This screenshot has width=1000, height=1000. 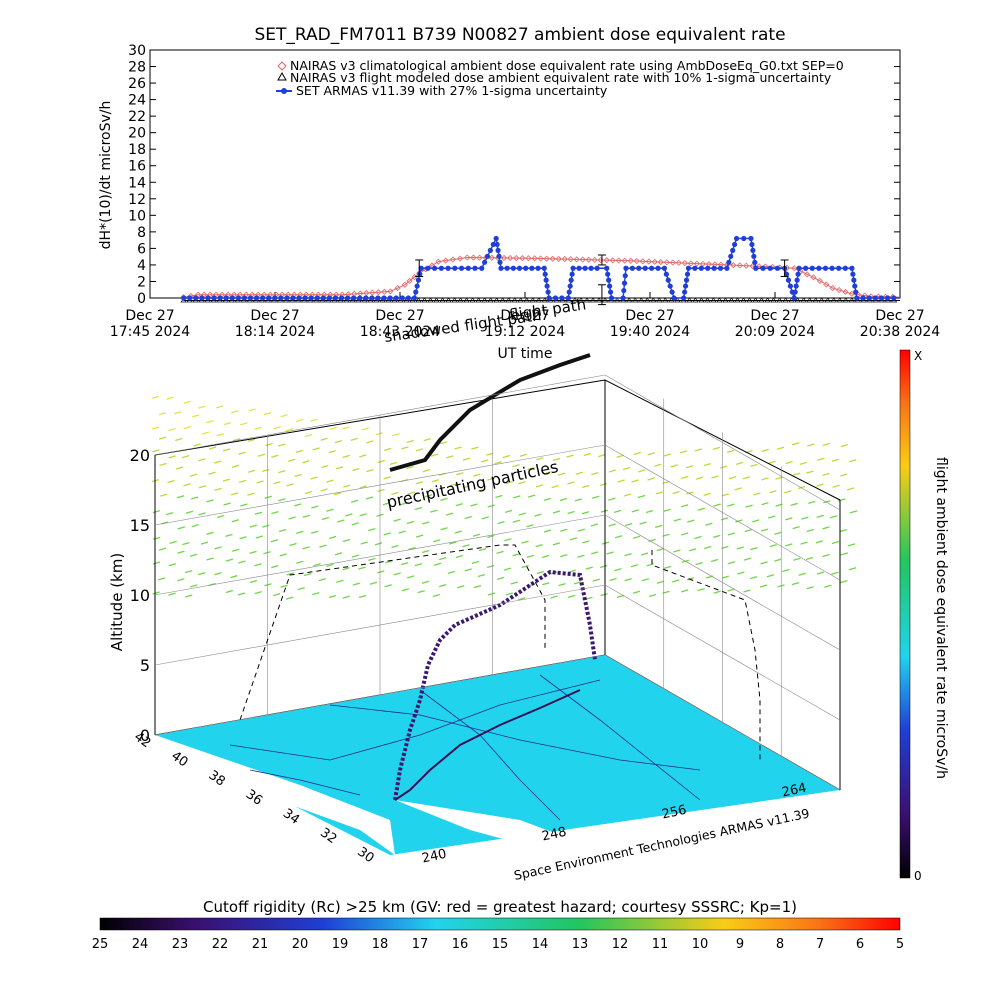 I want to click on dose-colorbar-top-label: X, so click(x=918, y=356).